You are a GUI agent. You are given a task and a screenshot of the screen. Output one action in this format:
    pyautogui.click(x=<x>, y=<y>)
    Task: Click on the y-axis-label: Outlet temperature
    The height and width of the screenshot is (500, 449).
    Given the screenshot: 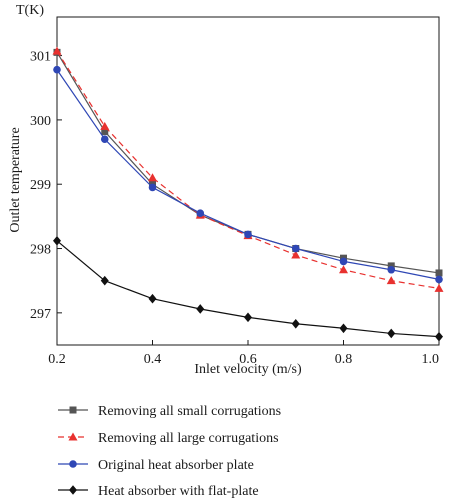 What is the action you would take?
    pyautogui.click(x=15, y=179)
    